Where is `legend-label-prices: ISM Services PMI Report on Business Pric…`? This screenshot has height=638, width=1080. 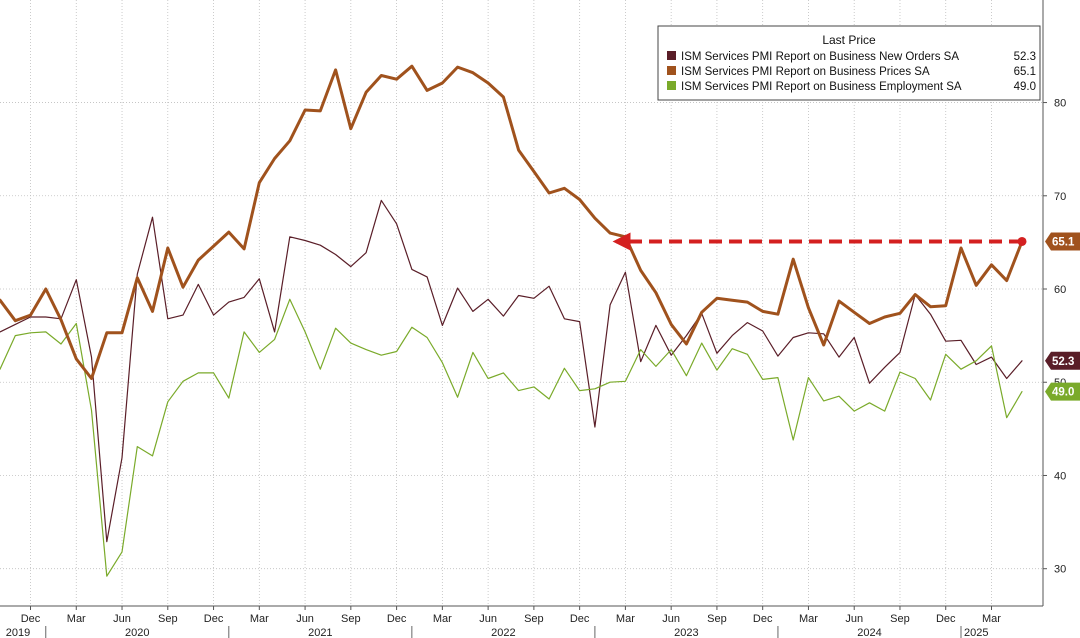 legend-label-prices: ISM Services PMI Report on Business Pric… is located at coordinates (805, 72).